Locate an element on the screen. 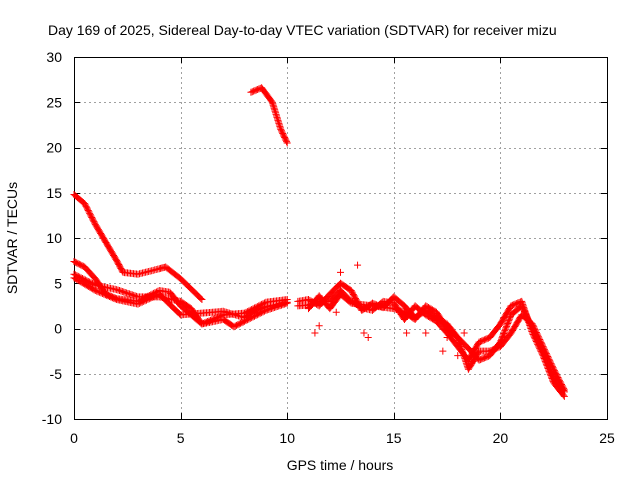 This screenshot has height=480, width=640. series-track-d is located at coordinates (180, 298).